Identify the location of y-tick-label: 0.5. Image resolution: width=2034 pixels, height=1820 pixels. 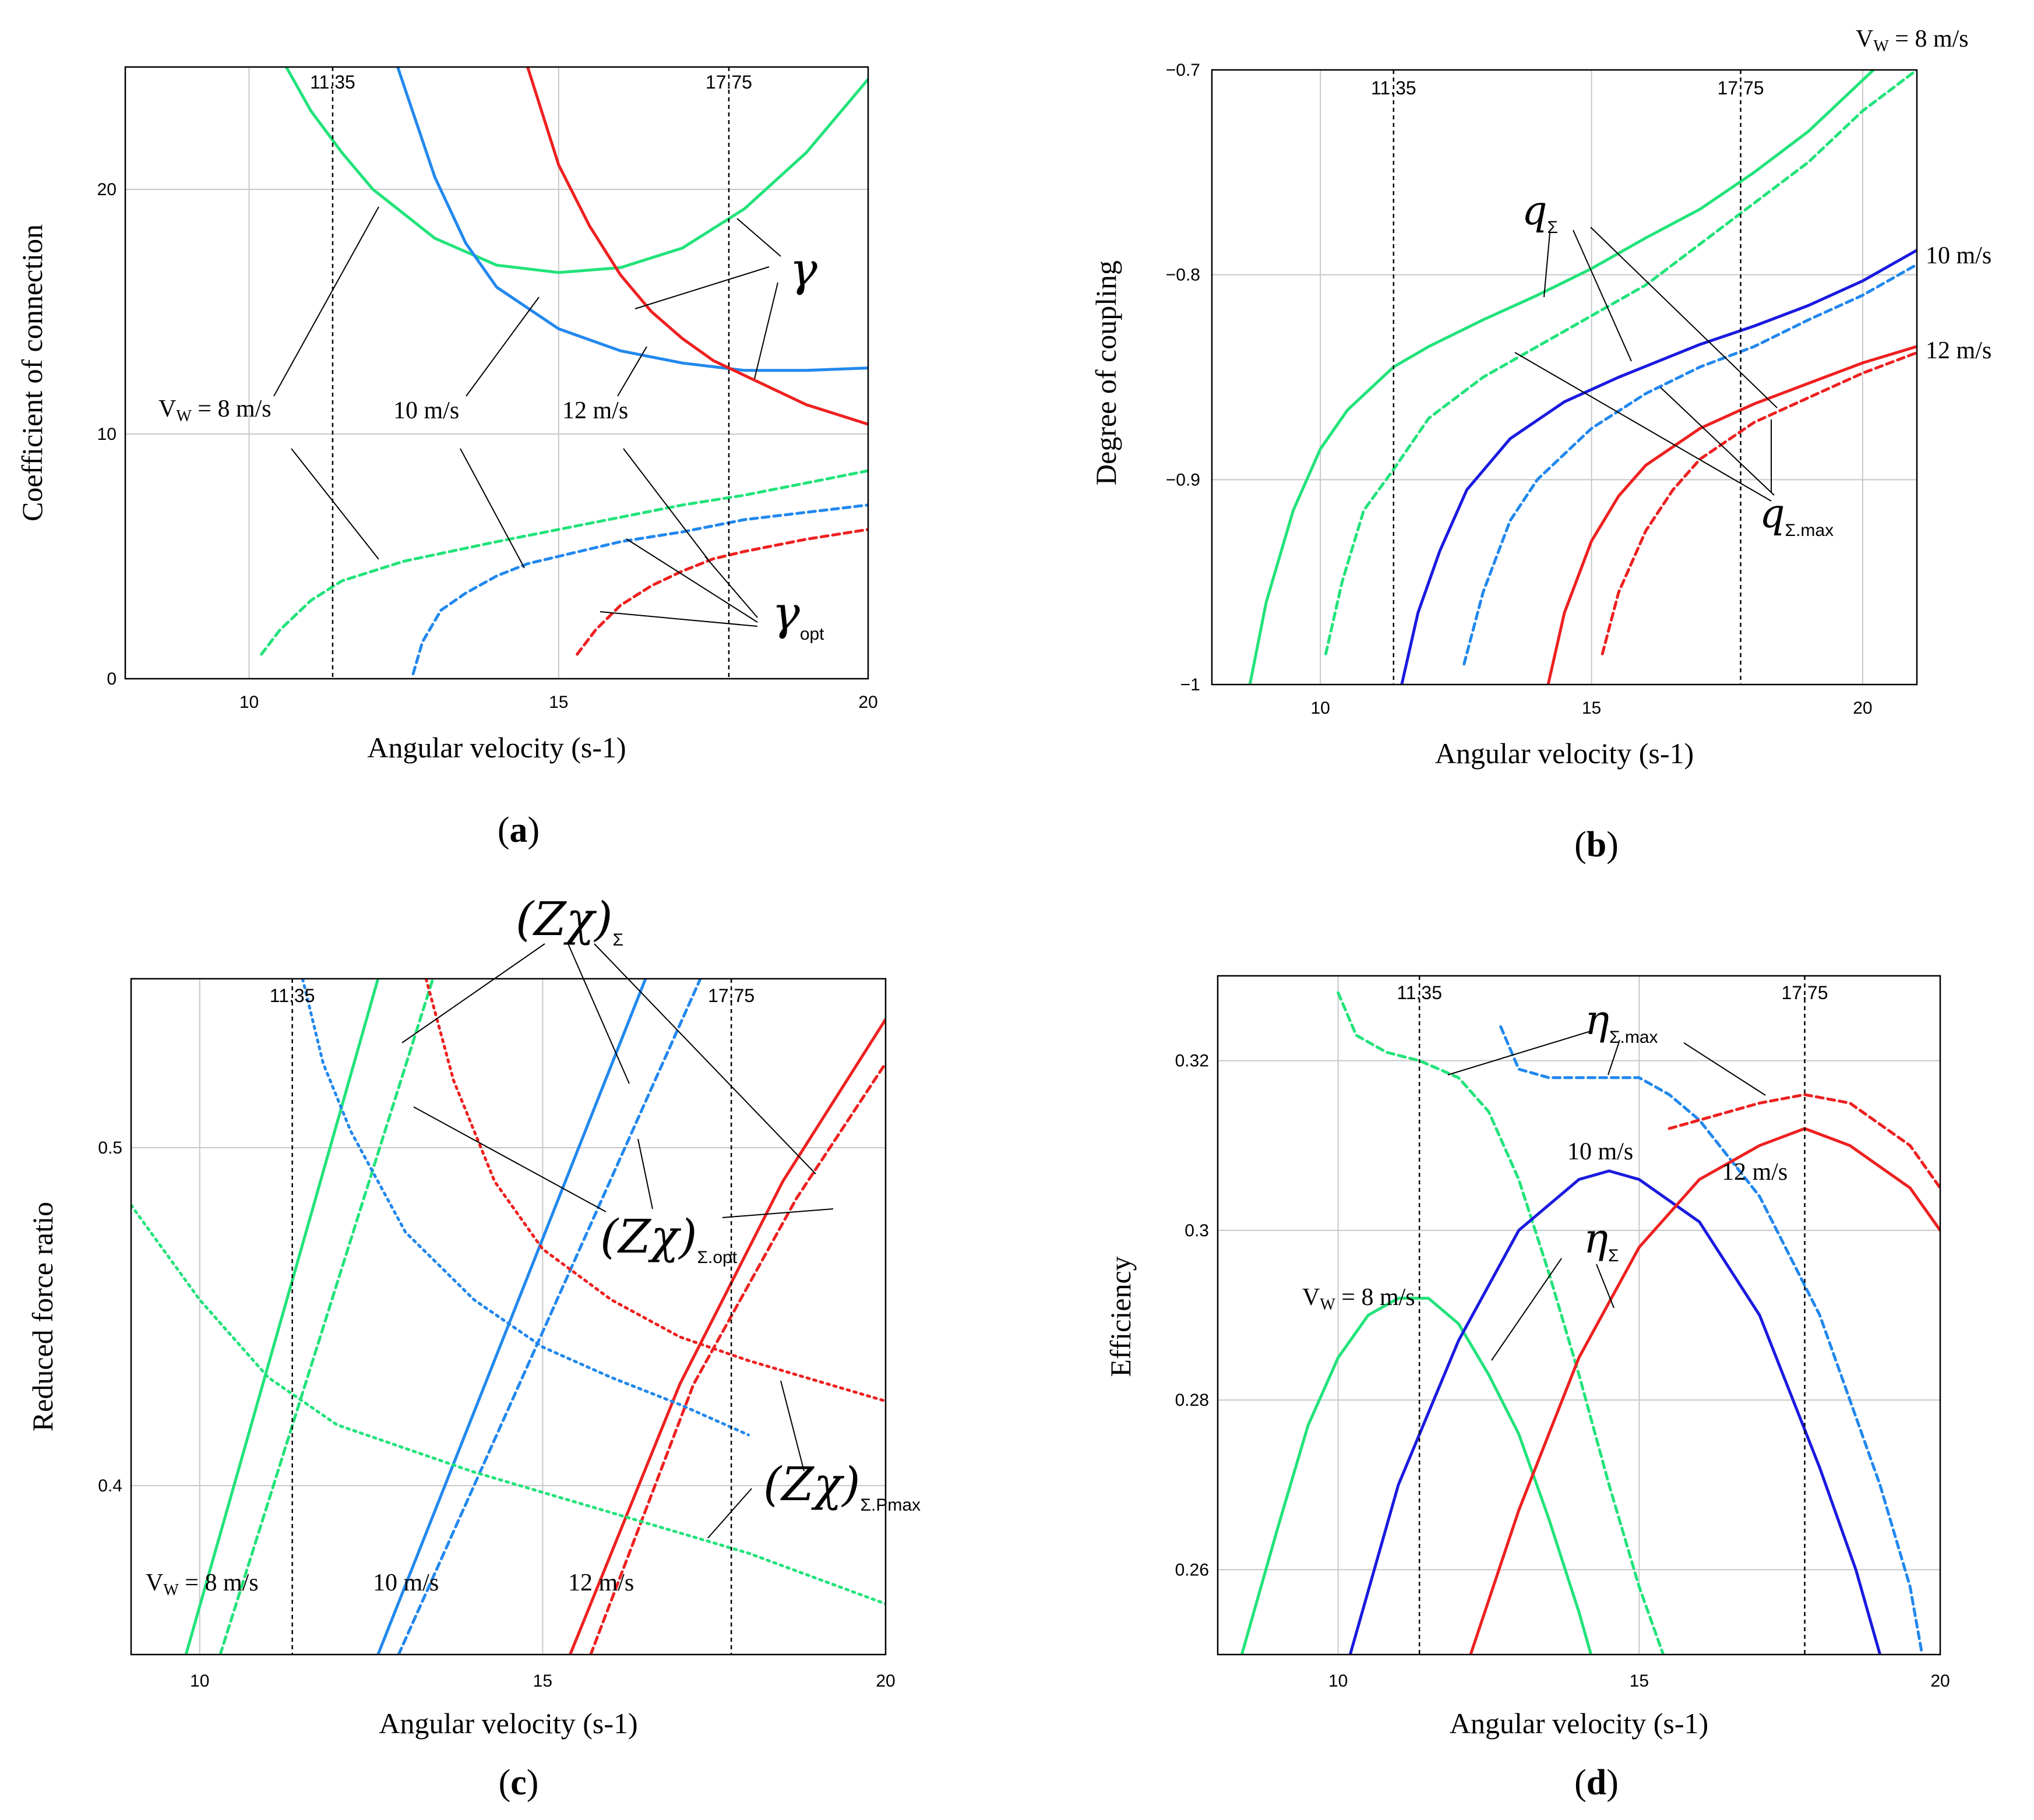
(110, 1148).